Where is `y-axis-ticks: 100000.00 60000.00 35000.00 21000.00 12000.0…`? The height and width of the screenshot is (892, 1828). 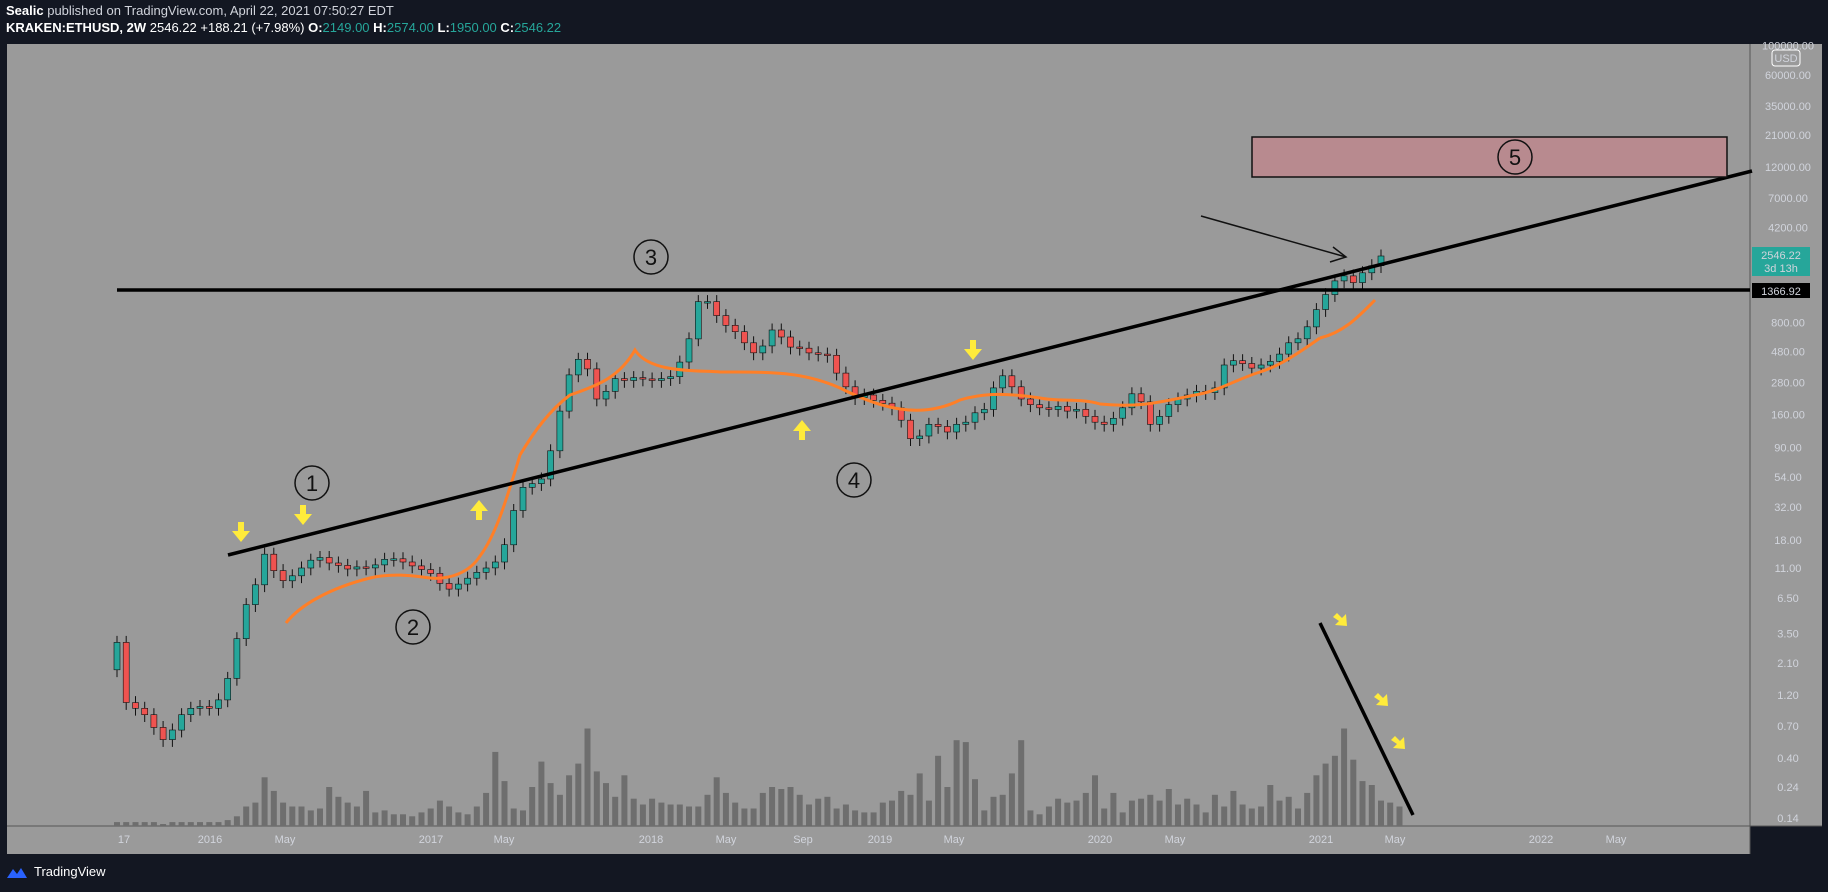
y-axis-ticks: 100000.00 60000.00 35000.00 21000.00 12000.0… is located at coordinates (1788, 433).